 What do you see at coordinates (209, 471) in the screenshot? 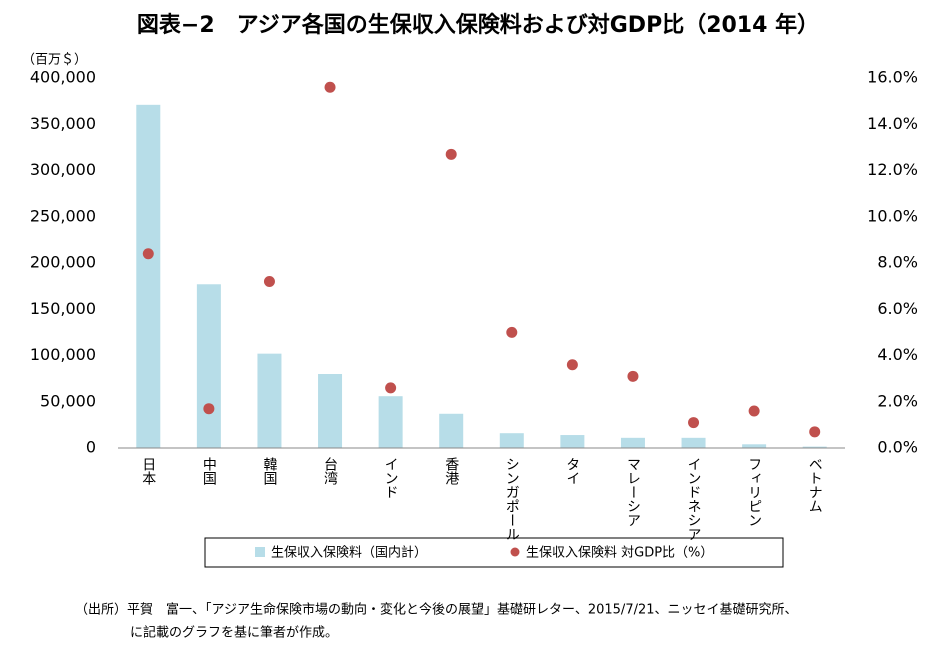
I see `x-tick-label: 中国` at bounding box center [209, 471].